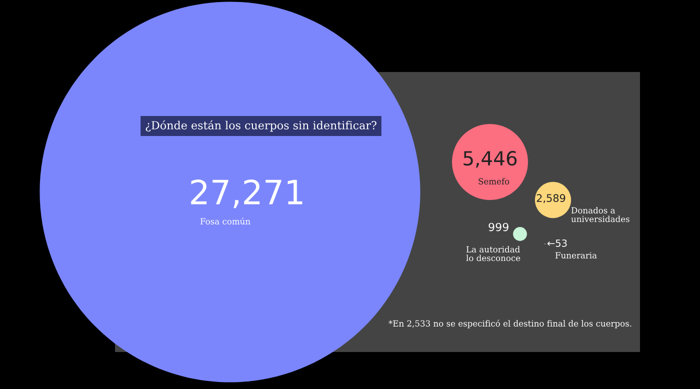 Image resolution: width=700 pixels, height=389 pixels. What do you see at coordinates (494, 181) in the screenshot?
I see `category-label: Semefo` at bounding box center [494, 181].